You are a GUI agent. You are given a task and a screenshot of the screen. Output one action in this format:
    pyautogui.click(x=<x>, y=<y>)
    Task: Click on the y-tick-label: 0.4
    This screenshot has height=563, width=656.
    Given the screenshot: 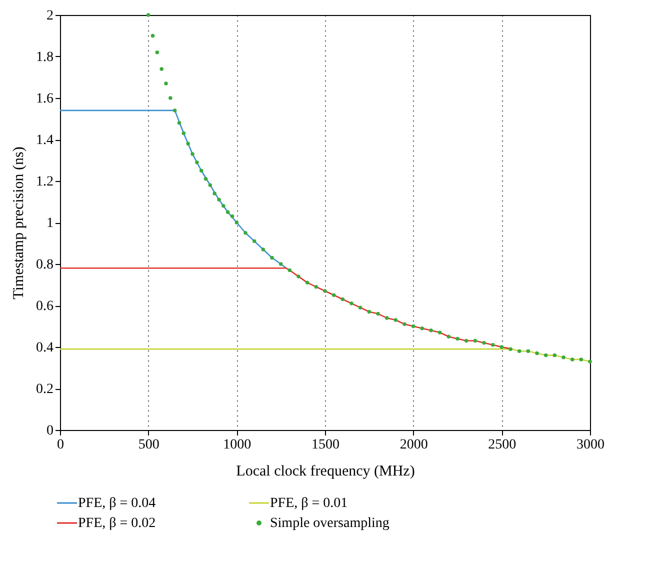 What is the action you would take?
    pyautogui.click(x=45, y=348)
    